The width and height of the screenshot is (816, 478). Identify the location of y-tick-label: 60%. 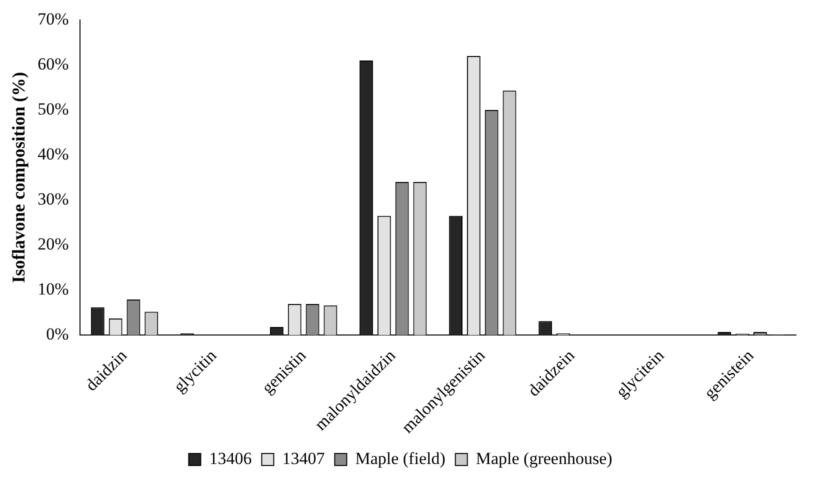
(53, 64).